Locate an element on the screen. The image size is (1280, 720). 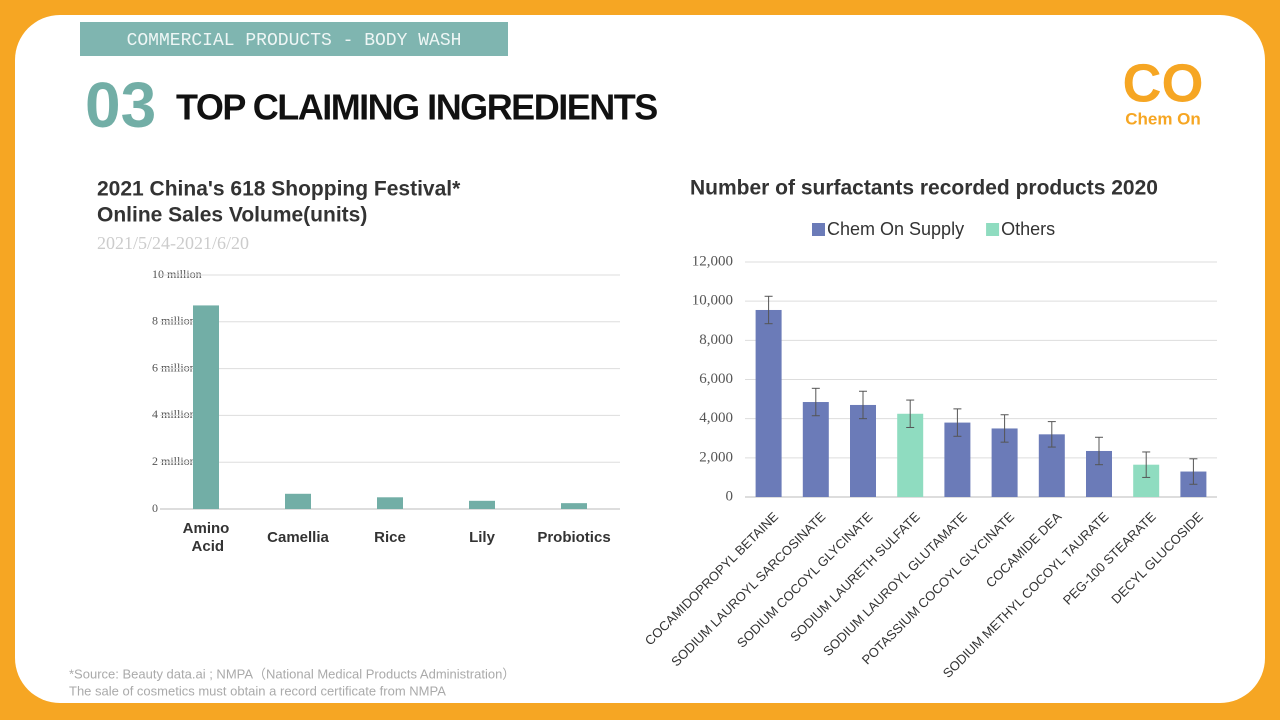
x-tick-label: Lily is located at coordinates (482, 537).